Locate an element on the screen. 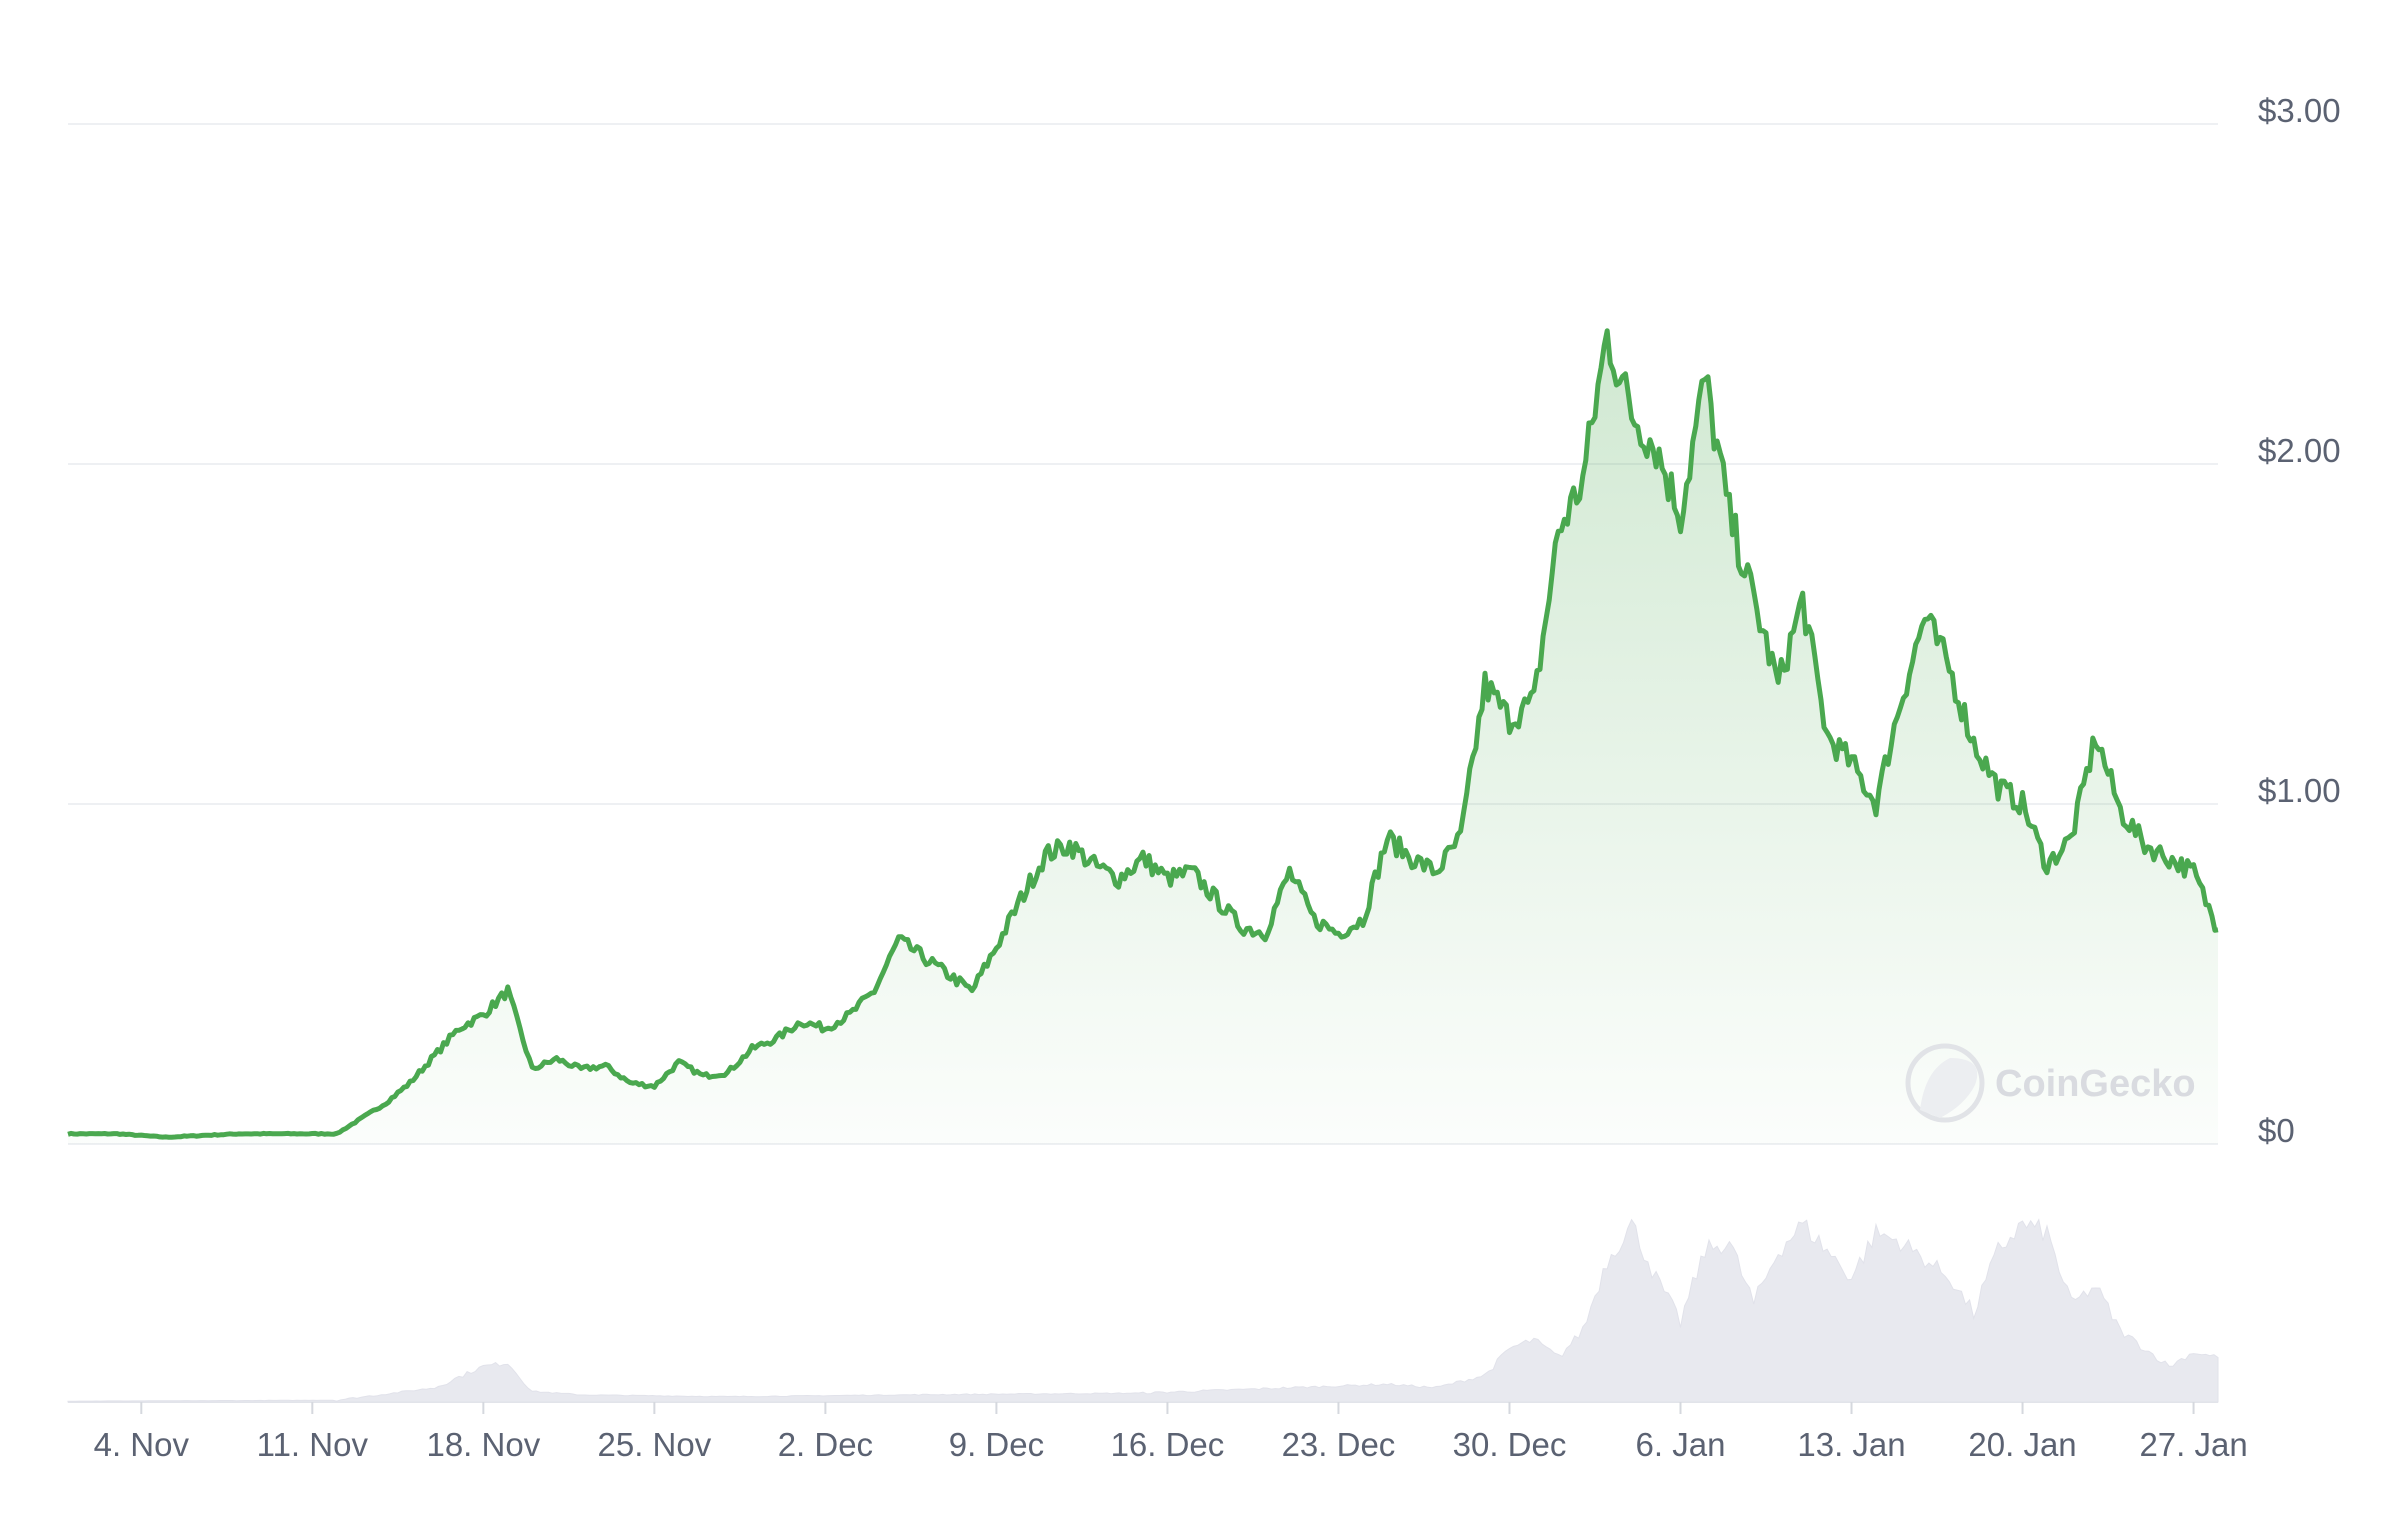  x-tick-label: 2. Dec is located at coordinates (825, 1444).